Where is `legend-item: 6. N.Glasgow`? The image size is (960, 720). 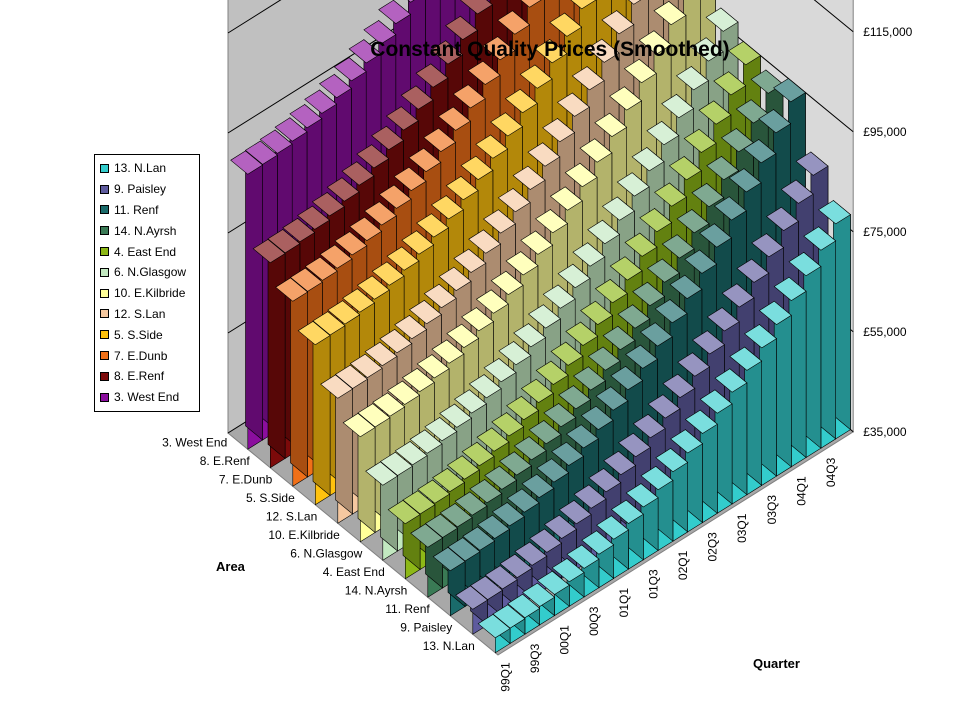 legend-item: 6. N.Glasgow is located at coordinates (147, 272).